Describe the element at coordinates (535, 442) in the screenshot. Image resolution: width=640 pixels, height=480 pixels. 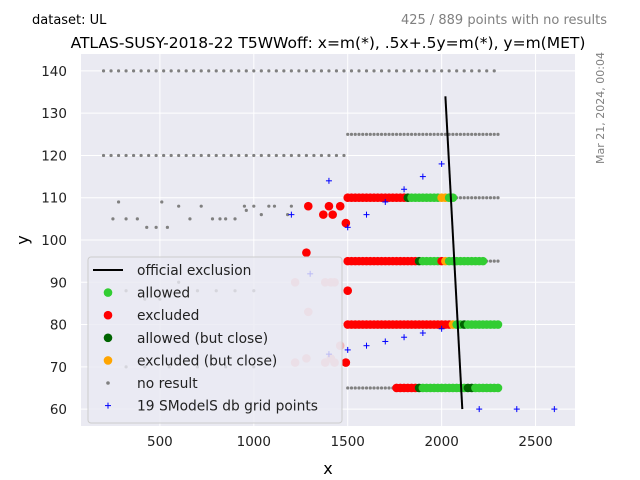
I see `x-tick-label: 2500` at that location.